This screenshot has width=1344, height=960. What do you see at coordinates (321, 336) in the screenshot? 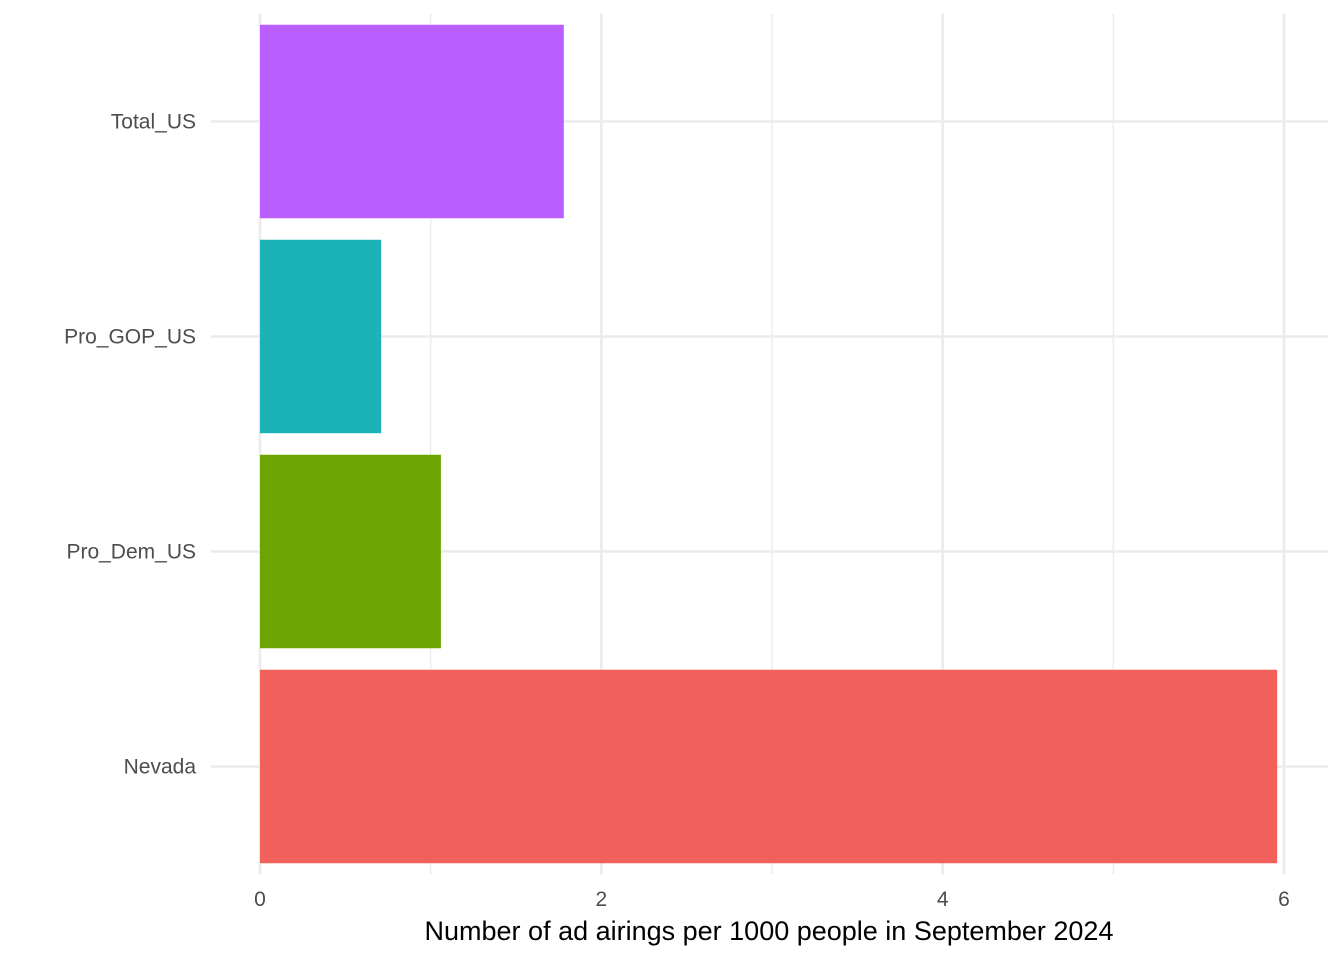
I see `bar-pro-gop-us` at bounding box center [321, 336].